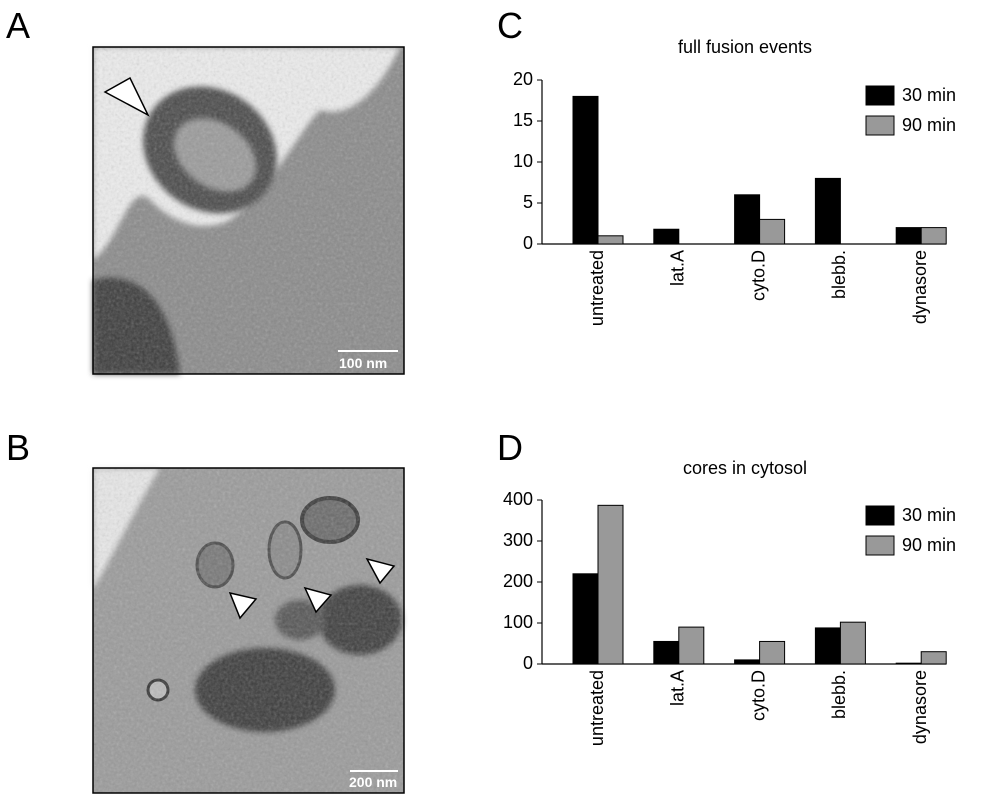 This screenshot has height=800, width=981. I want to click on y-tick-label: 5, so click(528, 202).